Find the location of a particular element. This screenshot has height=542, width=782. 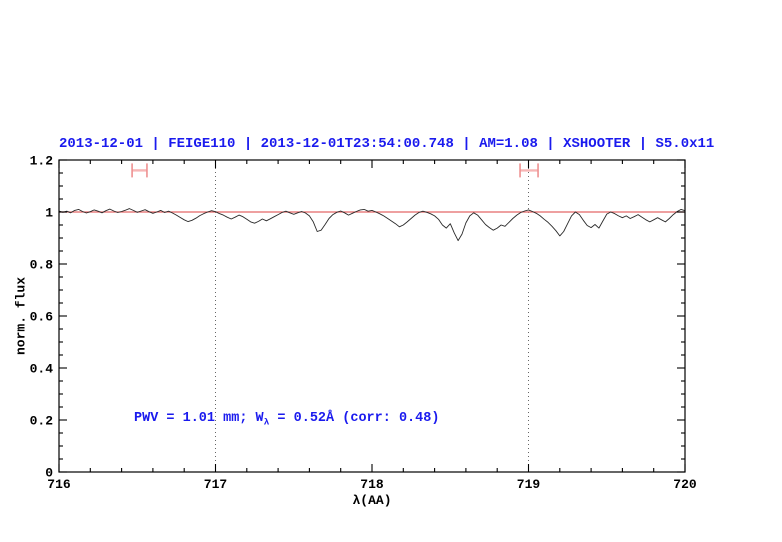

y-tick-label: 0.8 is located at coordinates (42, 265).